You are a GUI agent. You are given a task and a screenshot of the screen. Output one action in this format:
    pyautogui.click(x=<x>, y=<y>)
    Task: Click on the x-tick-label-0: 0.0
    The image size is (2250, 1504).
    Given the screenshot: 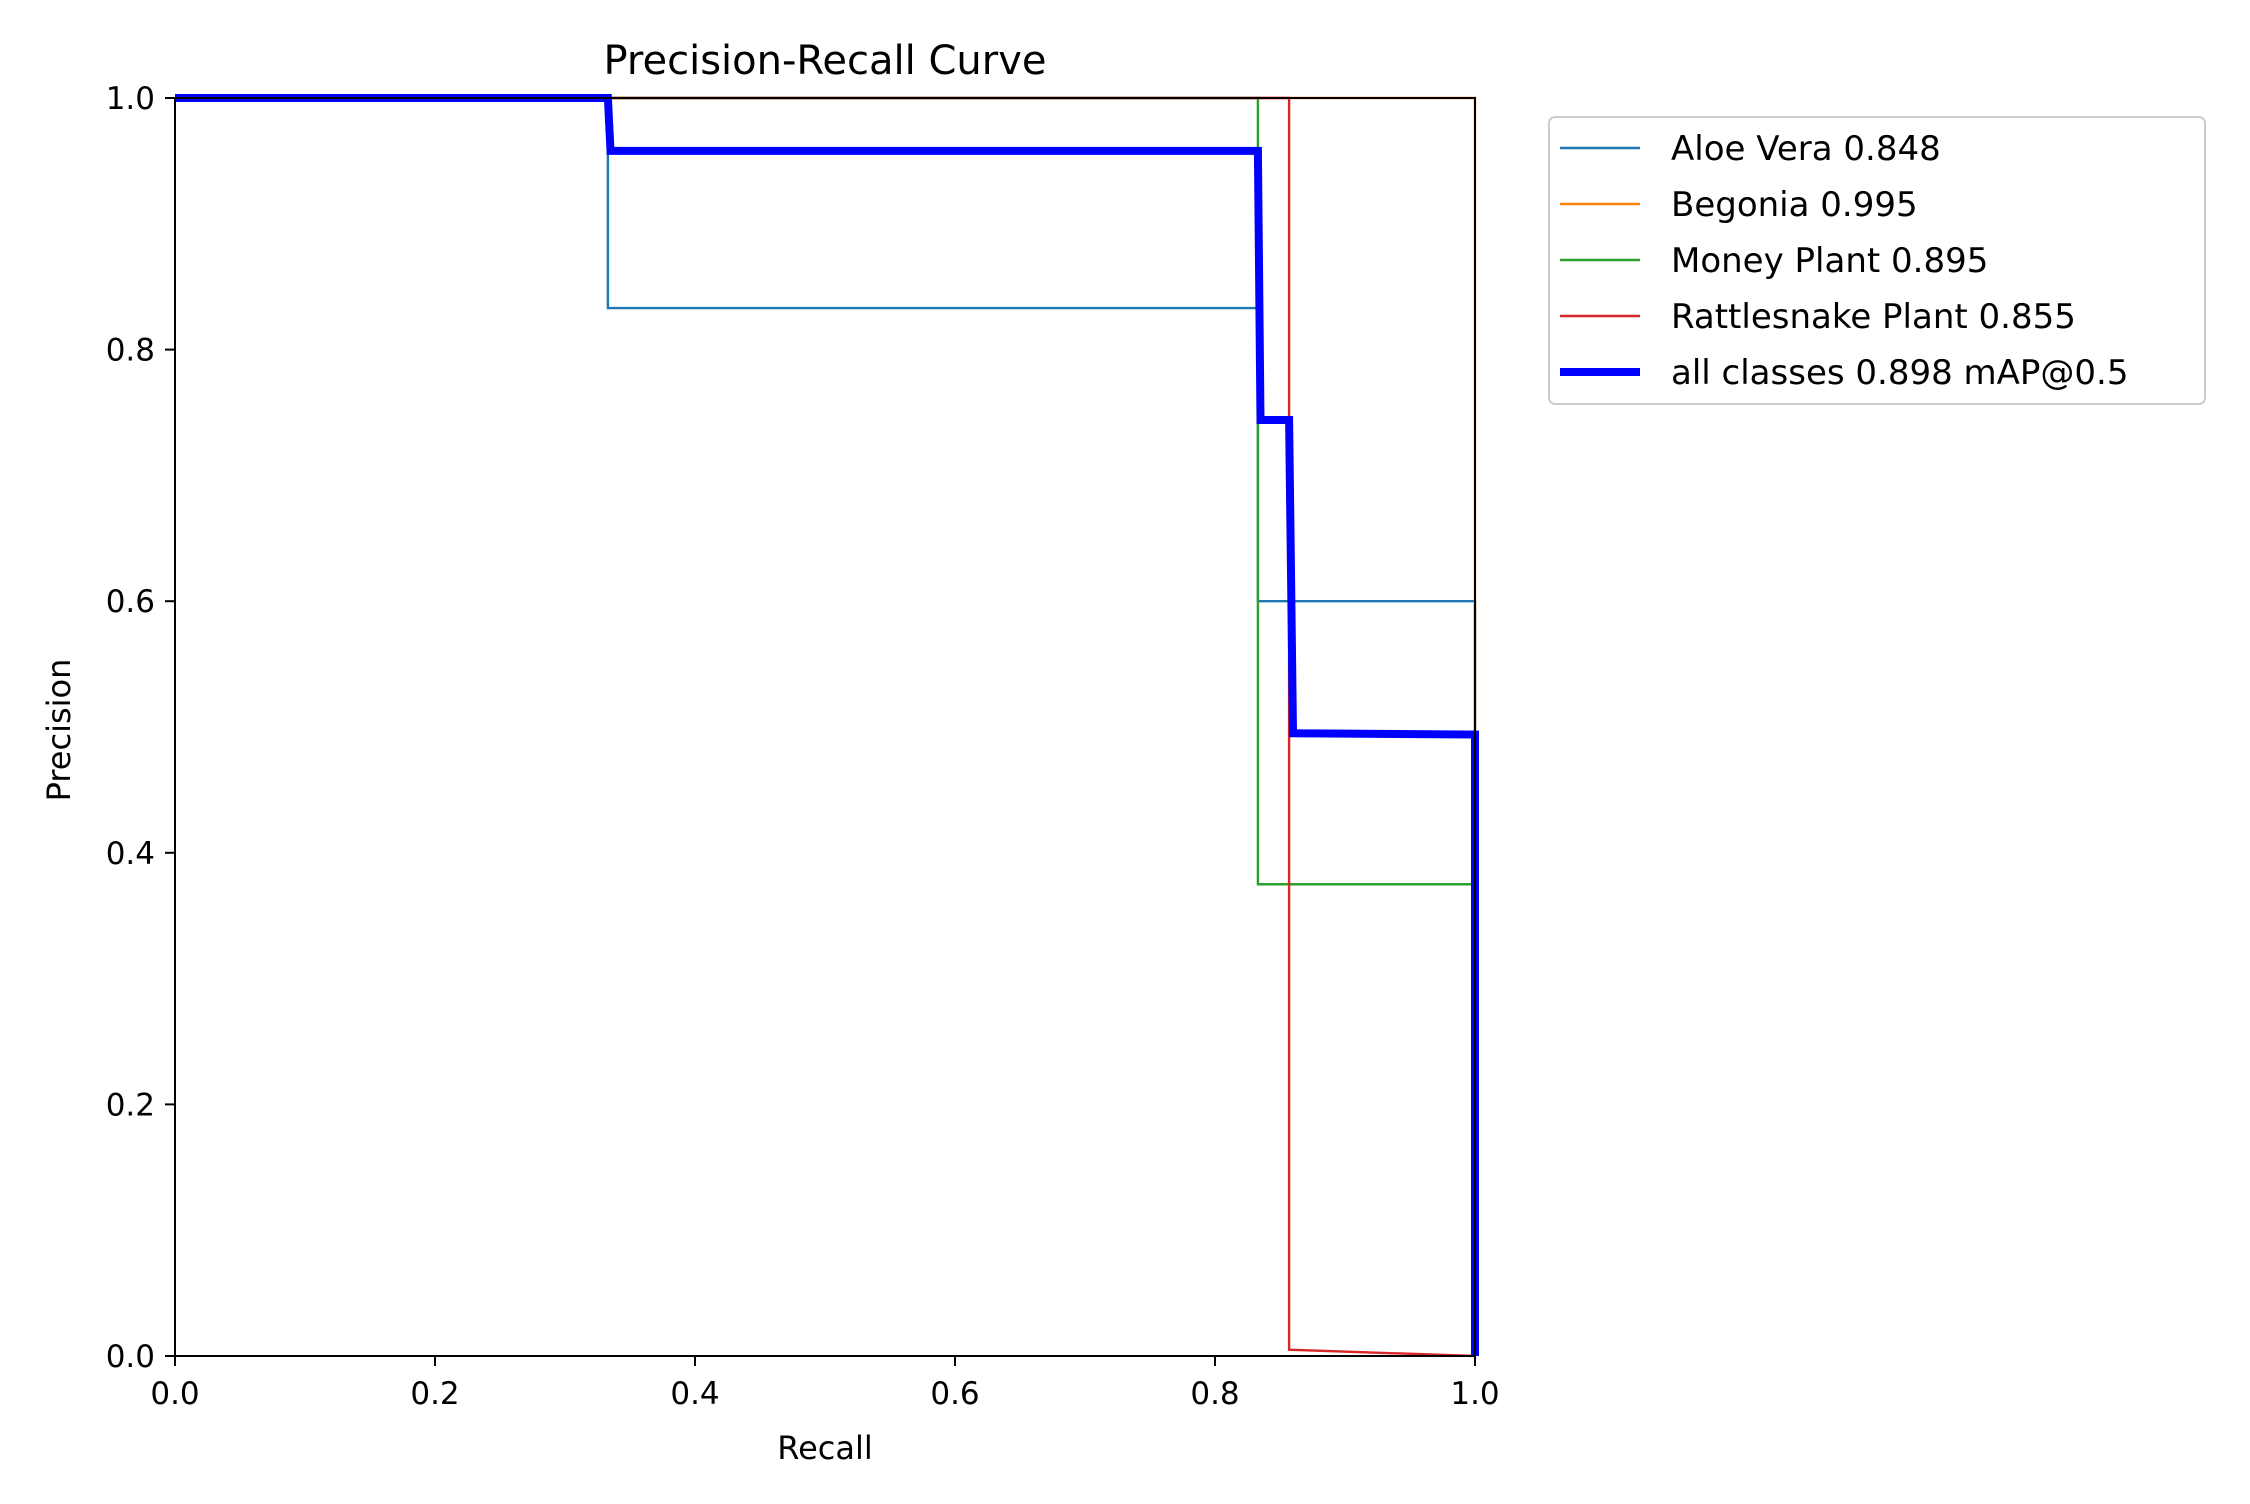 What is the action you would take?
    pyautogui.click(x=174, y=1394)
    